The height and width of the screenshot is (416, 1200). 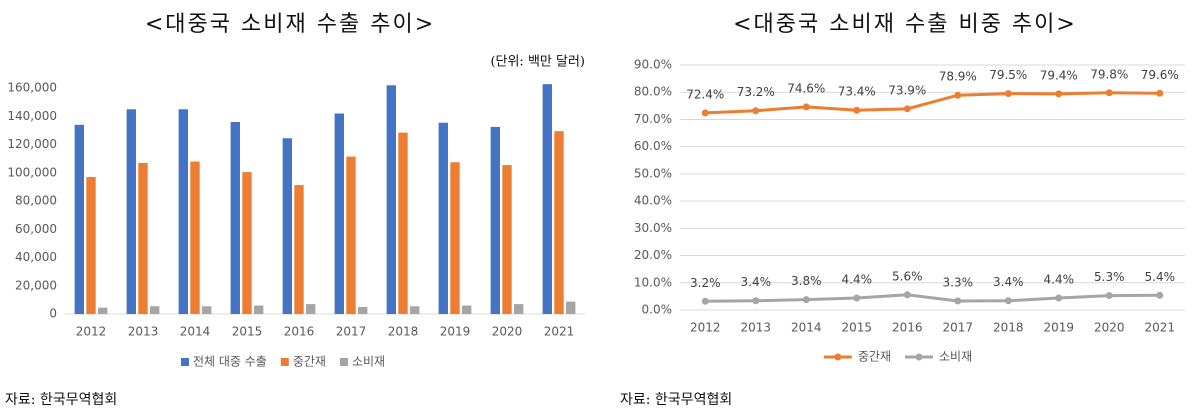 I want to click on y-tick-label: 140,000, so click(x=32, y=116).